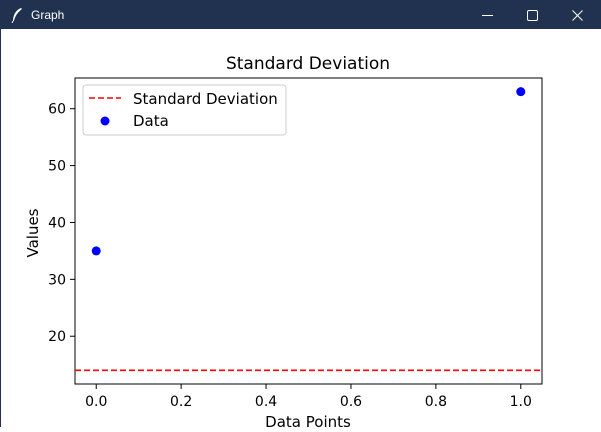 This screenshot has width=601, height=432. What do you see at coordinates (57, 337) in the screenshot?
I see `y-tick-label: 20` at bounding box center [57, 337].